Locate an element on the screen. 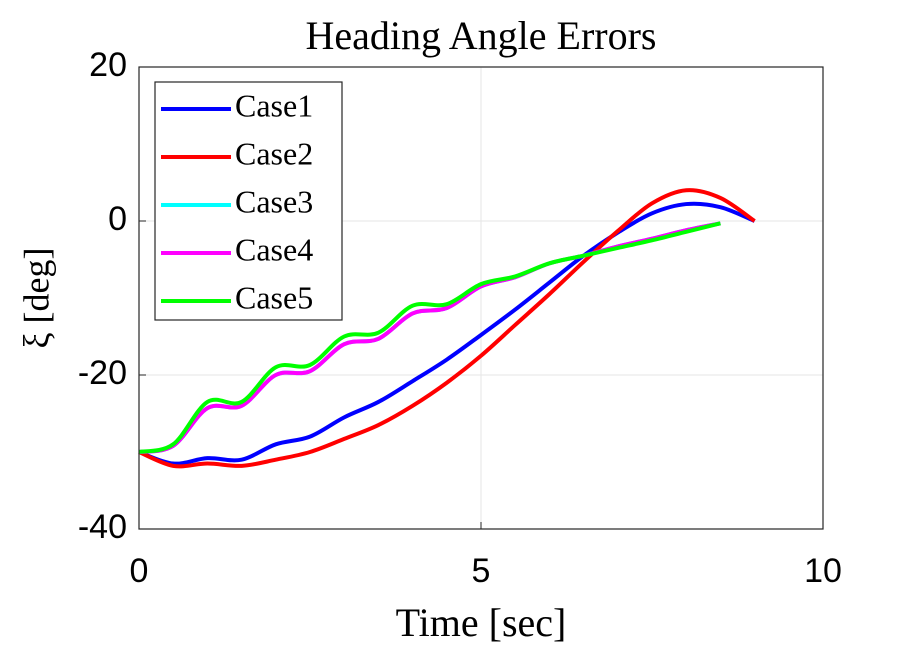 This screenshot has height=650, width=909. y-tick-label: 0 is located at coordinates (117, 219).